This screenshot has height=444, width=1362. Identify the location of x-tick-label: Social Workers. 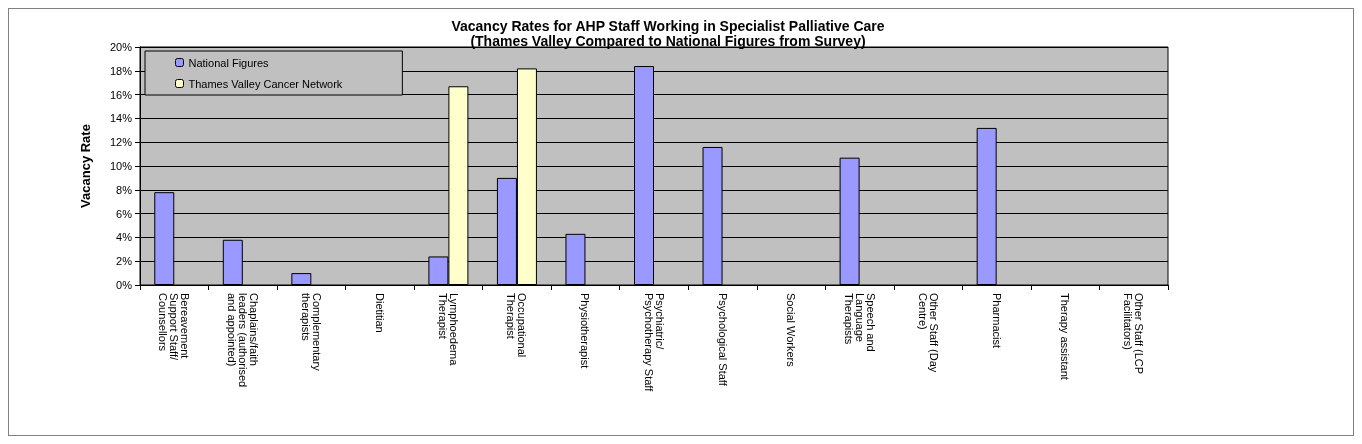
(791, 330).